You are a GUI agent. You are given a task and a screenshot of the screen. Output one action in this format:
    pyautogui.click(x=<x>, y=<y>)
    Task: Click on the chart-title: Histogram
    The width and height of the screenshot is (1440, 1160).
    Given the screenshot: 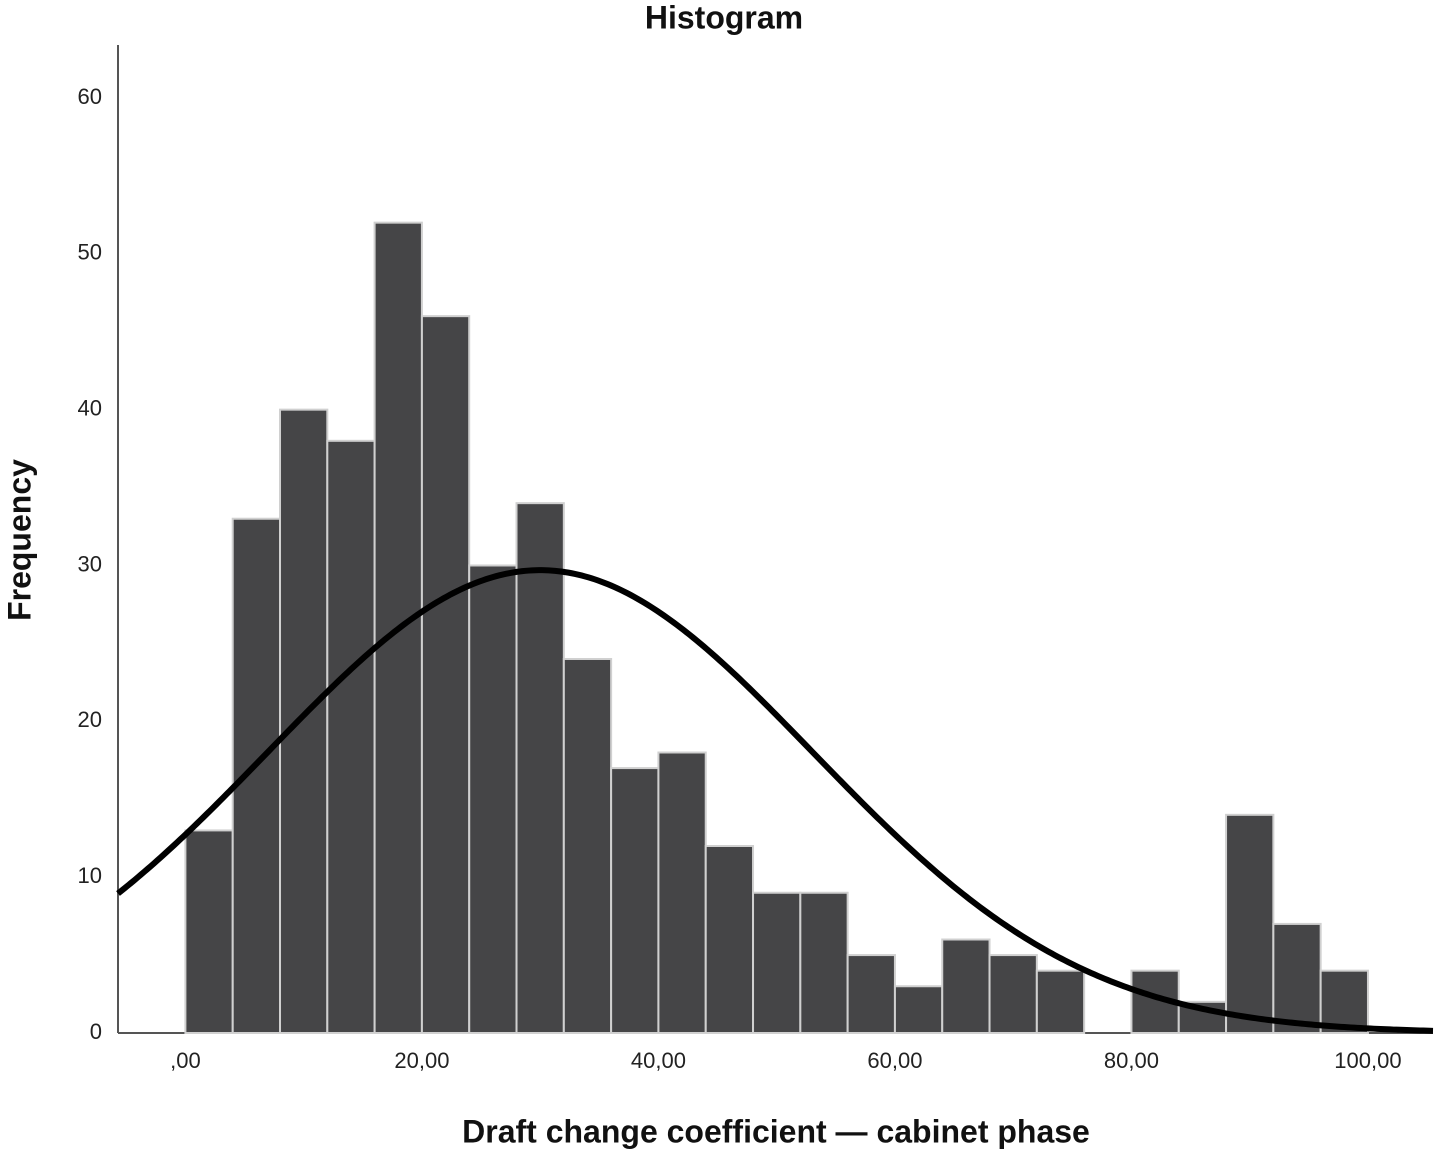 What is the action you would take?
    pyautogui.click(x=724, y=17)
    